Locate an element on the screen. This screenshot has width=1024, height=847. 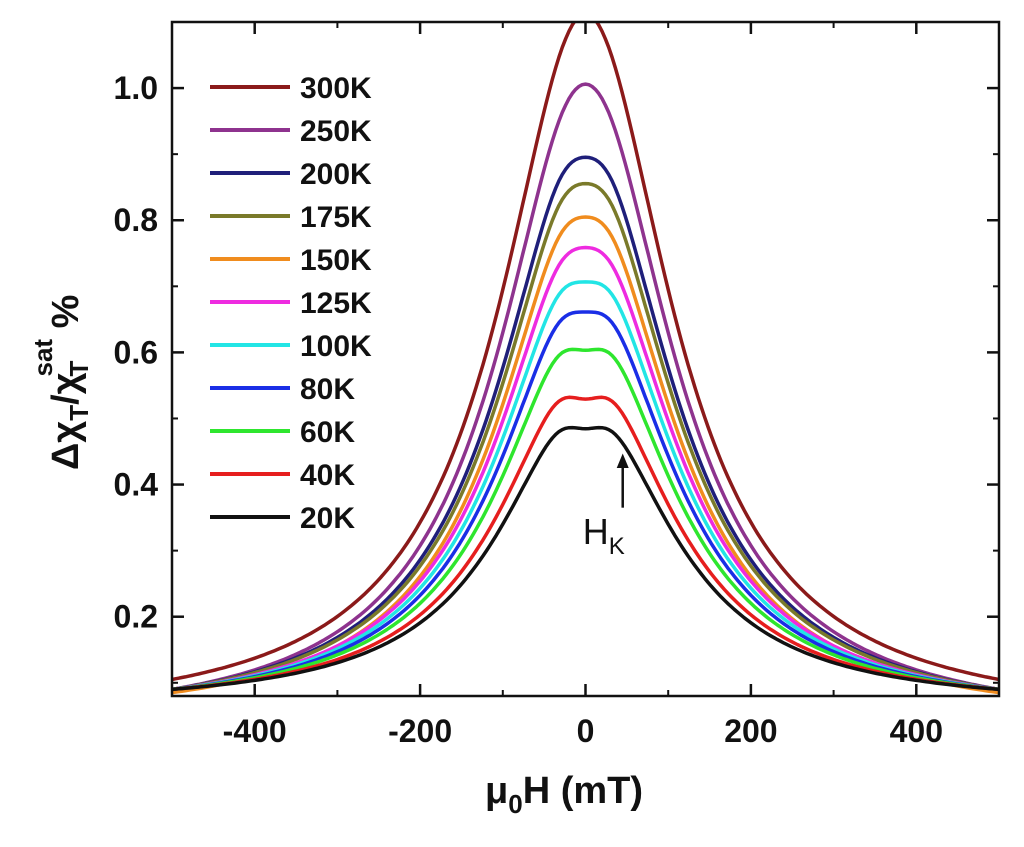
x-tick-label: 400 is located at coordinates (916, 731).